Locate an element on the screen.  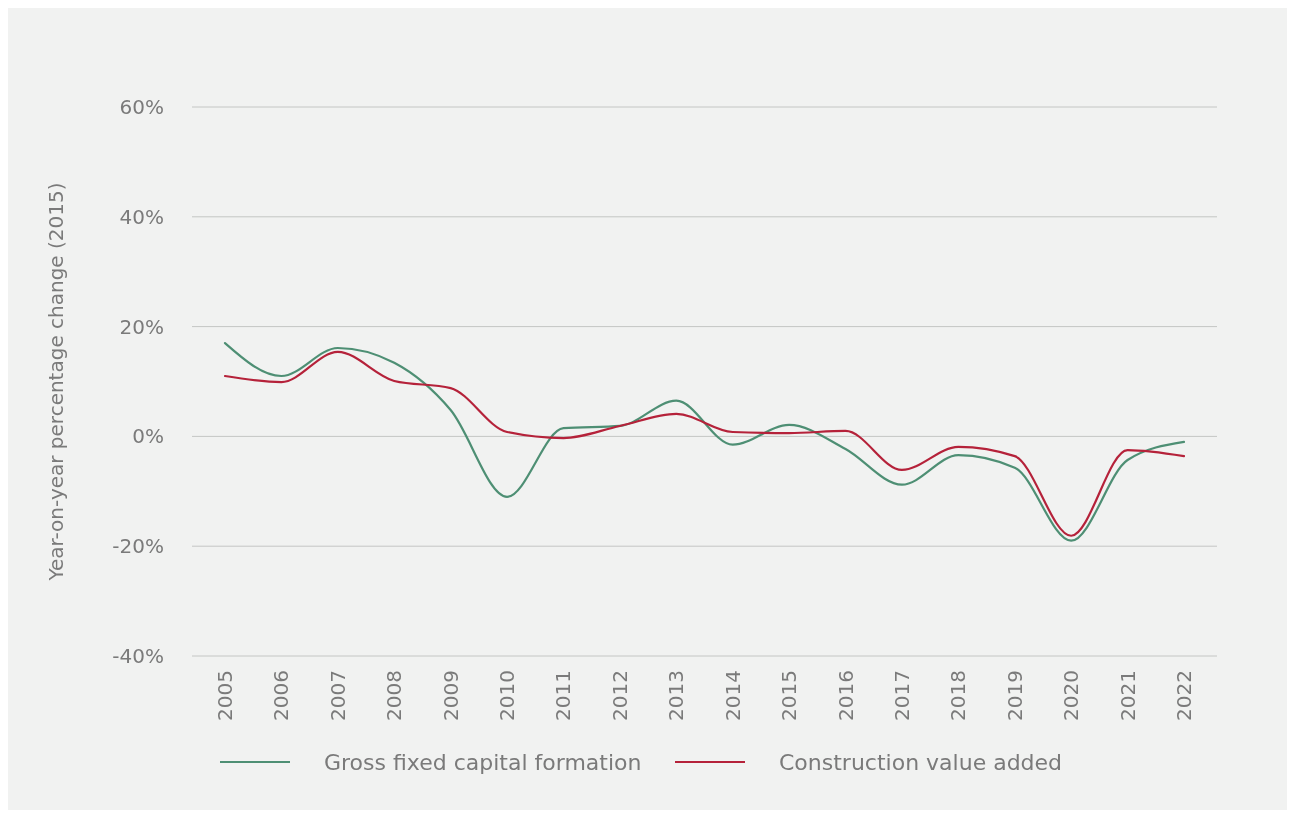
x-tick-label: 2014 is located at coordinates (732, 695).